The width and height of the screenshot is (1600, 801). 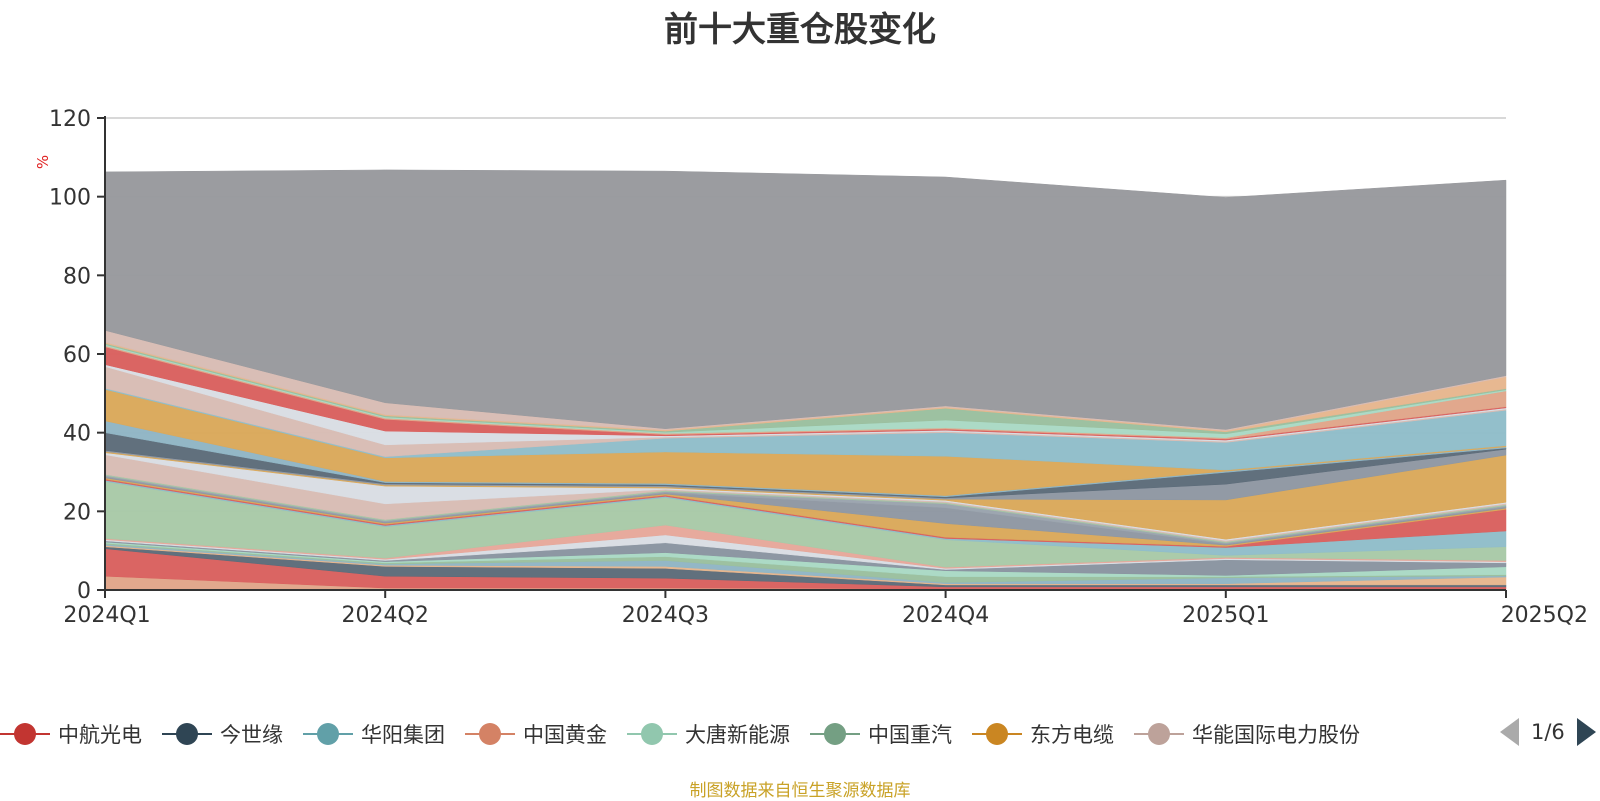 I want to click on legend-page-indicator: 1/6, so click(x=1548, y=732).